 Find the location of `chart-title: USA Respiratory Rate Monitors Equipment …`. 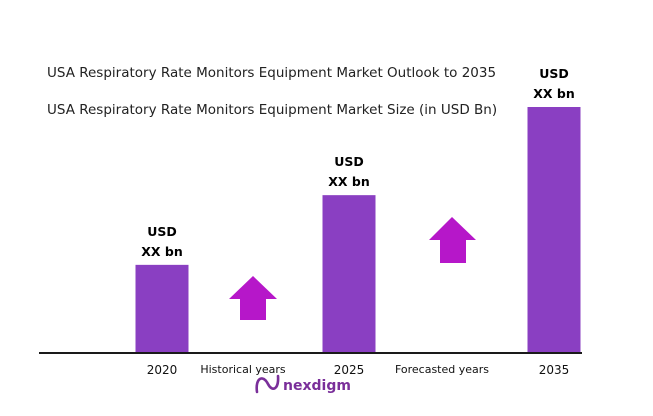

chart-title: USA Respiratory Rate Monitors Equipment … is located at coordinates (271, 73).